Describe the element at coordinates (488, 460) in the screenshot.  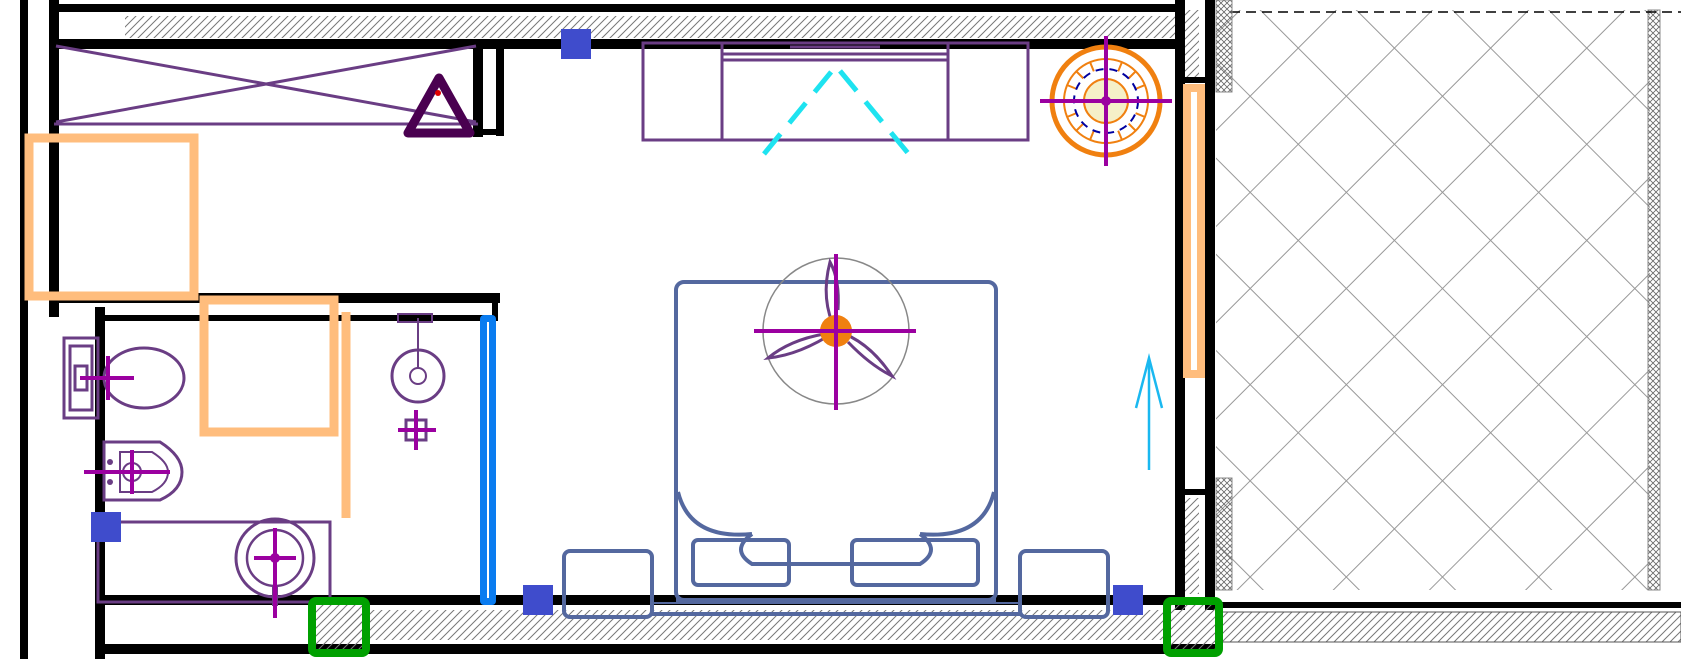
I see `window` at that location.